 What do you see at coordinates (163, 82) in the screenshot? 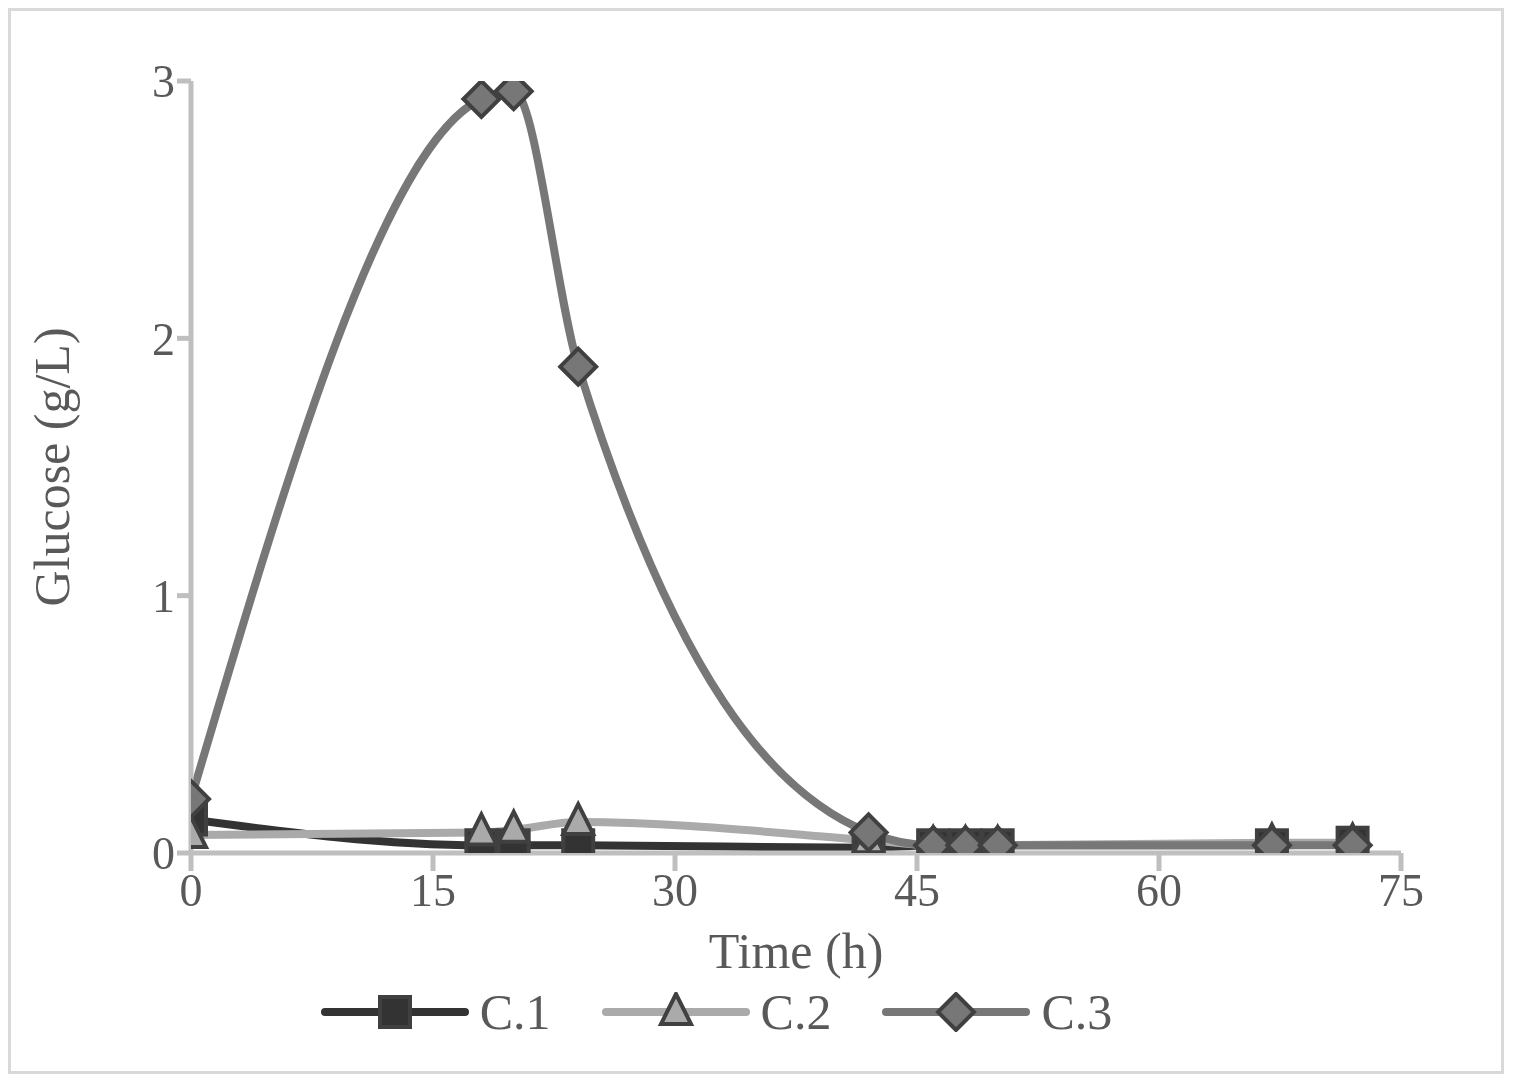
I see `y-tick-label: 3` at bounding box center [163, 82].